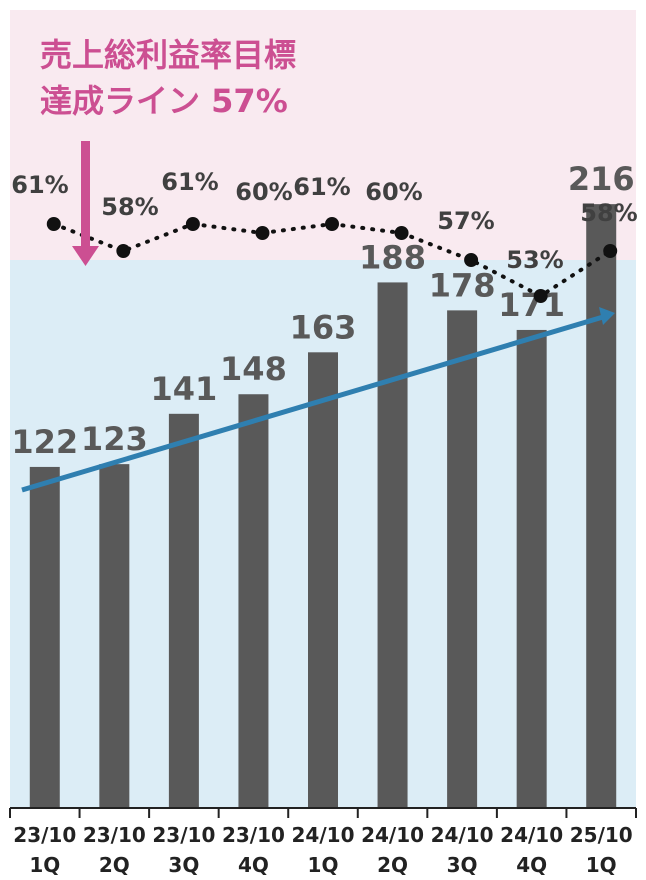 This screenshot has width=646, height=880. I want to click on margin-label-2: 61%, so click(189, 182).